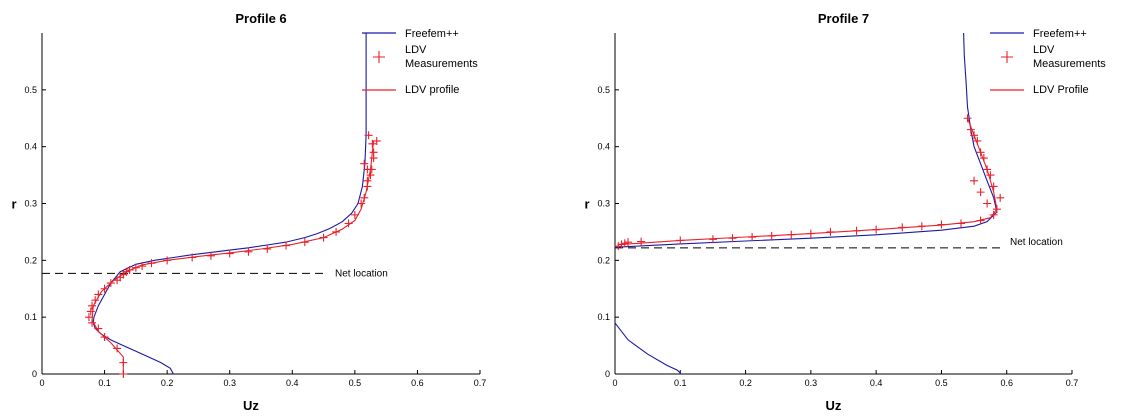 The width and height of the screenshot is (1129, 416). Describe the element at coordinates (260, 18) in the screenshot. I see `chart-title: Profile 6` at that location.